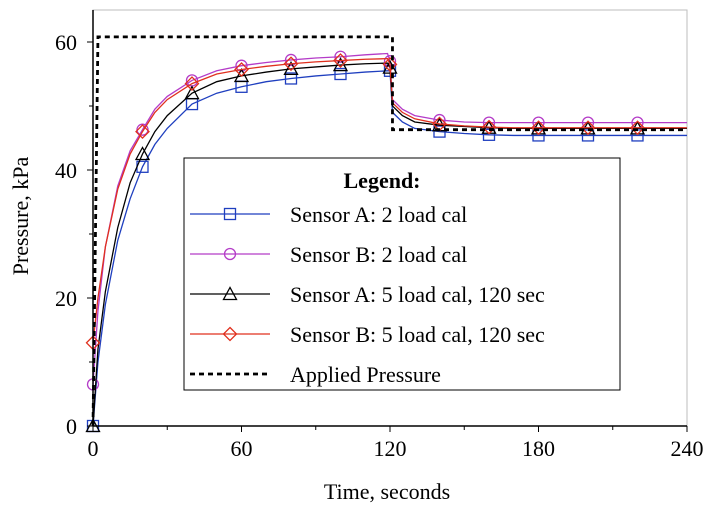  Describe the element at coordinates (20, 215) in the screenshot. I see `y-axis-title: Pressure, kPa` at that location.